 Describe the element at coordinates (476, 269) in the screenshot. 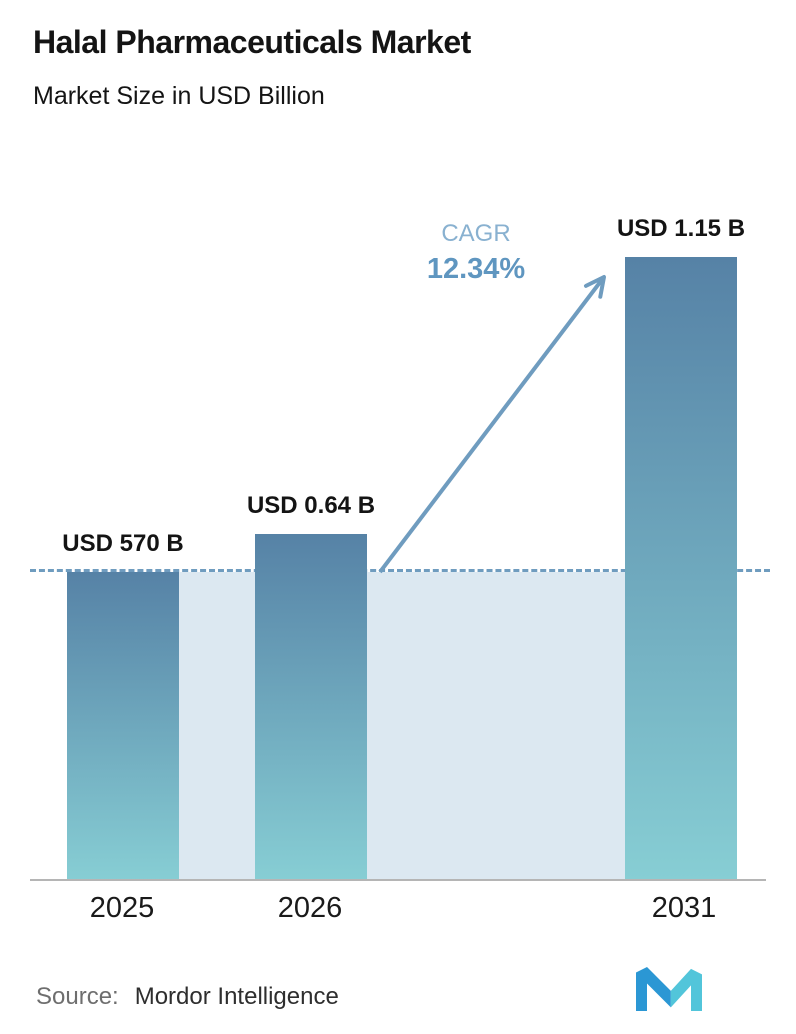

I see `cagr-value: 12.34%` at that location.